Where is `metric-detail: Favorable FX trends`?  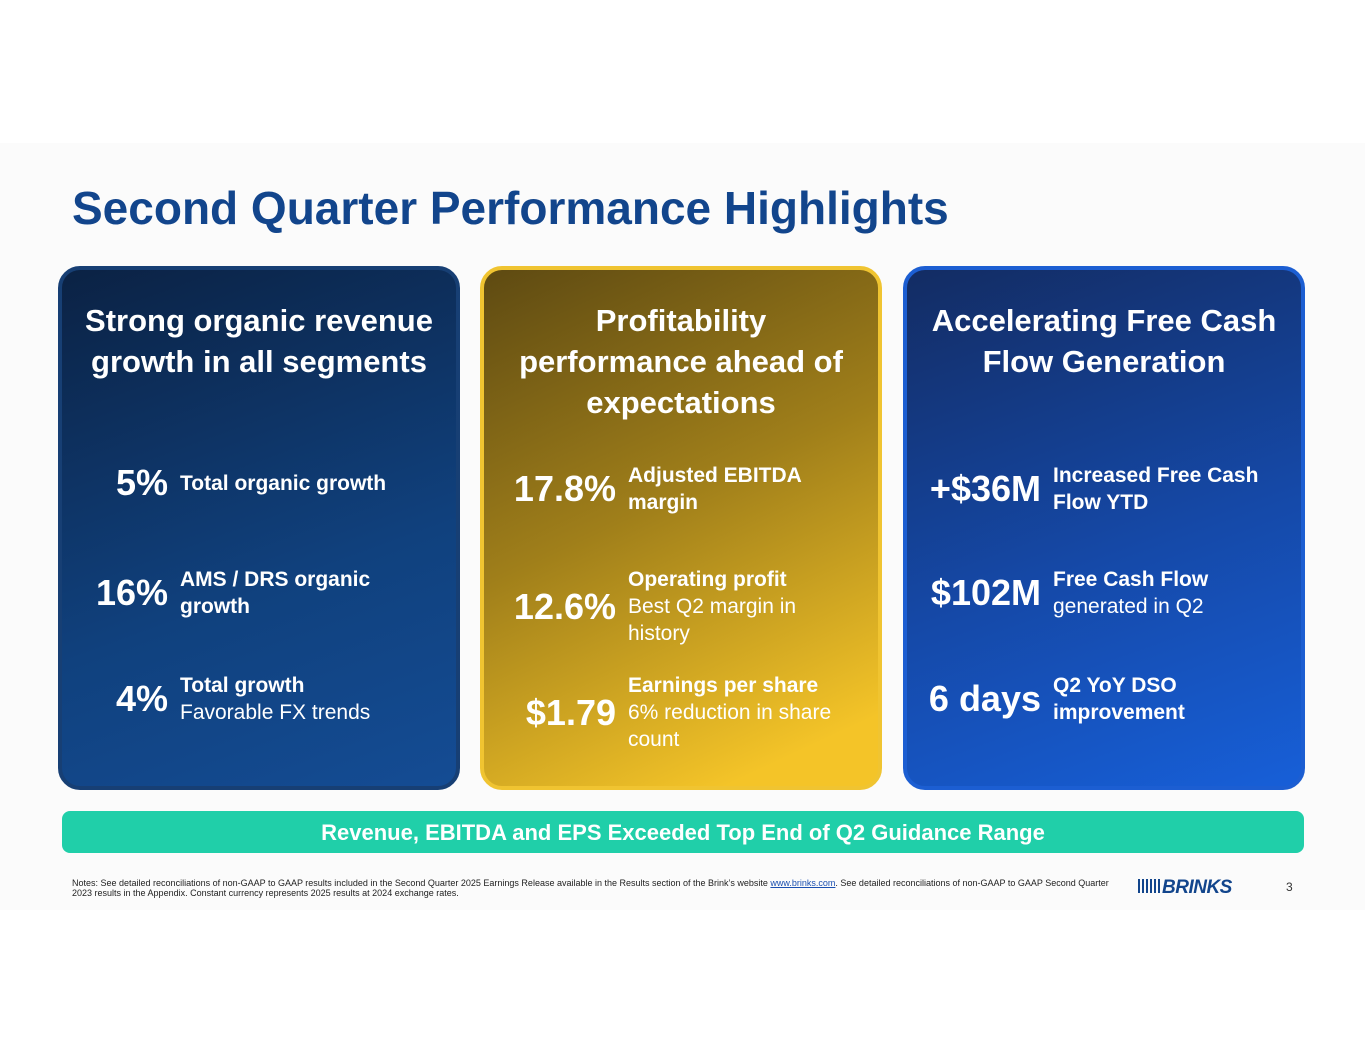
metric-detail: Favorable FX trends is located at coordinates (275, 712).